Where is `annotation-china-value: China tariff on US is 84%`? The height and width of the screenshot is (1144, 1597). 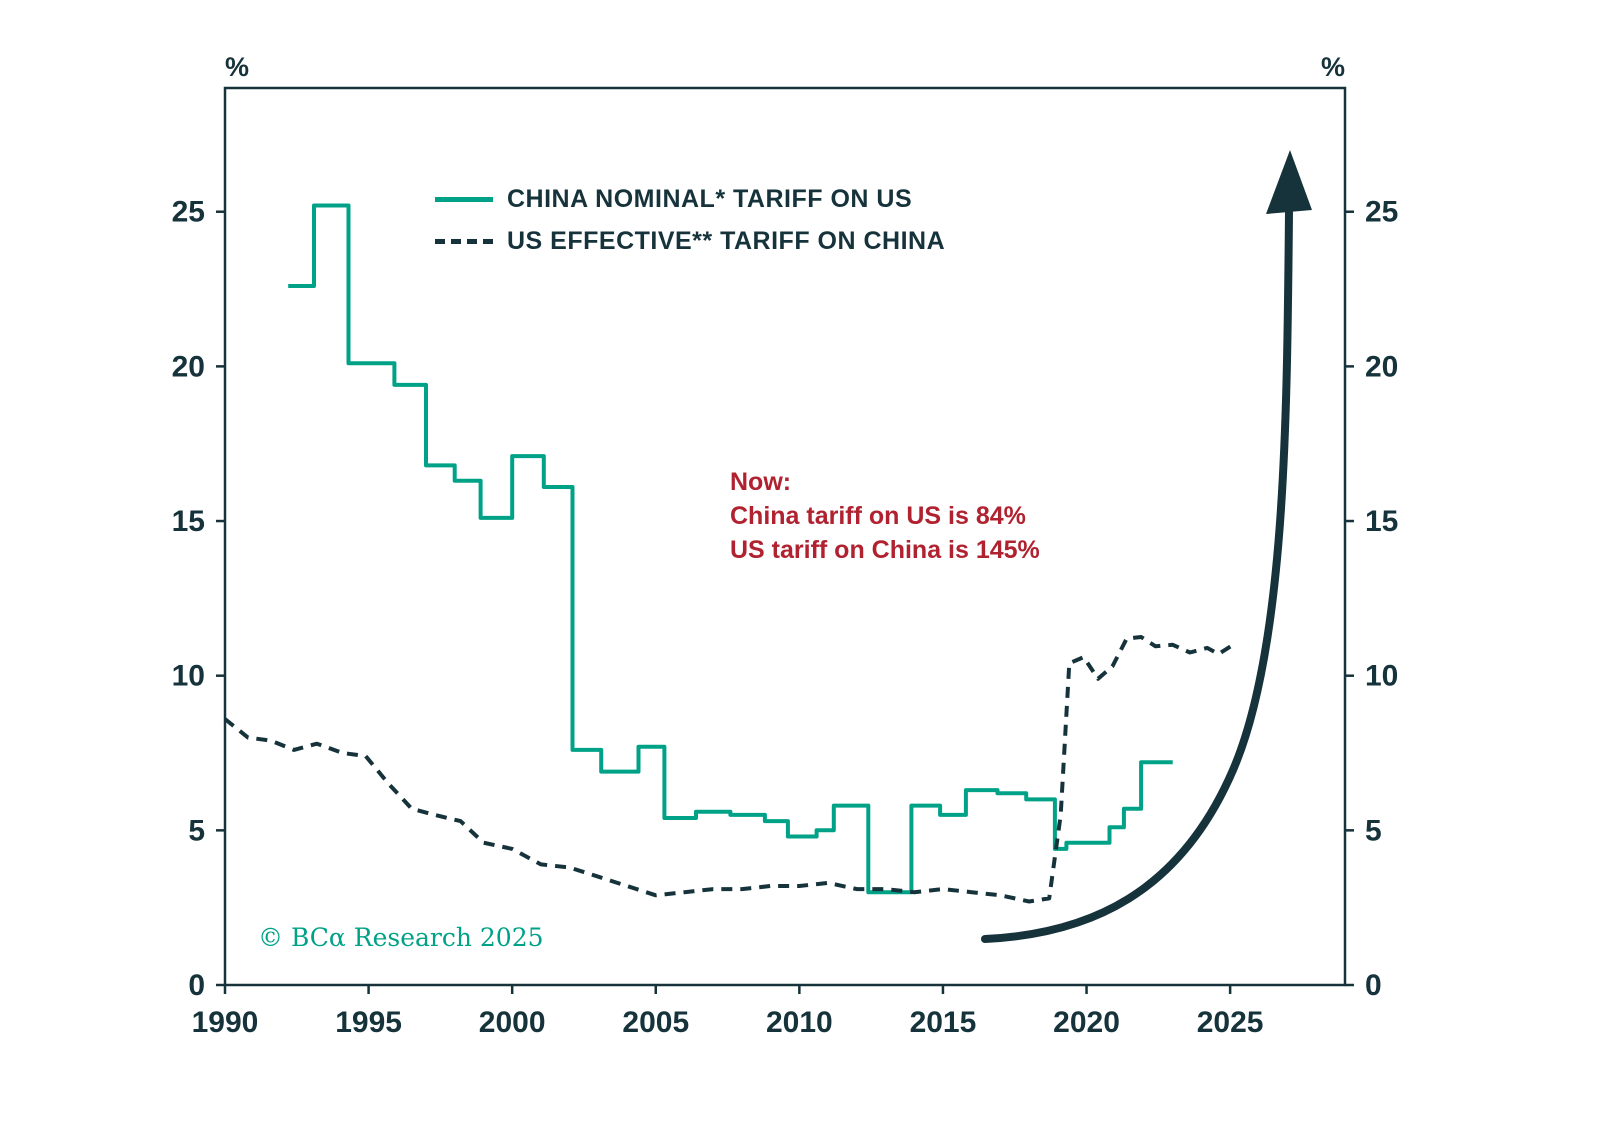
annotation-china-value: China tariff on US is 84% is located at coordinates (878, 515).